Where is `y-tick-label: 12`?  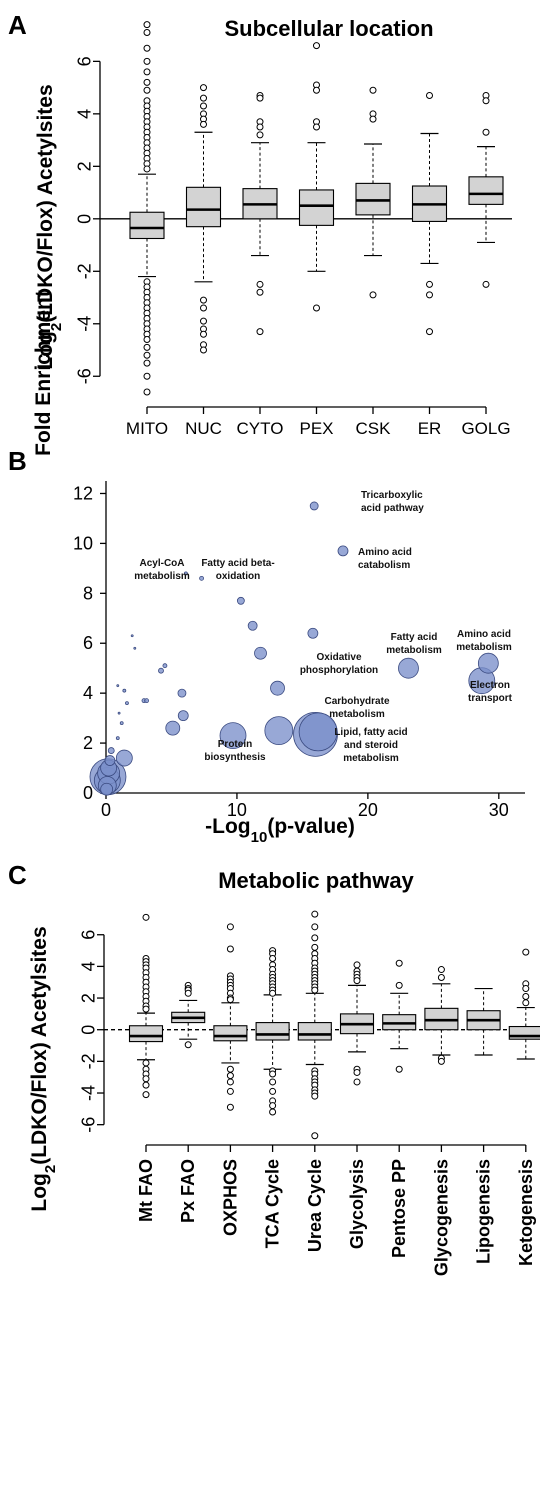
y-tick-label: 12 is located at coordinates (83, 493).